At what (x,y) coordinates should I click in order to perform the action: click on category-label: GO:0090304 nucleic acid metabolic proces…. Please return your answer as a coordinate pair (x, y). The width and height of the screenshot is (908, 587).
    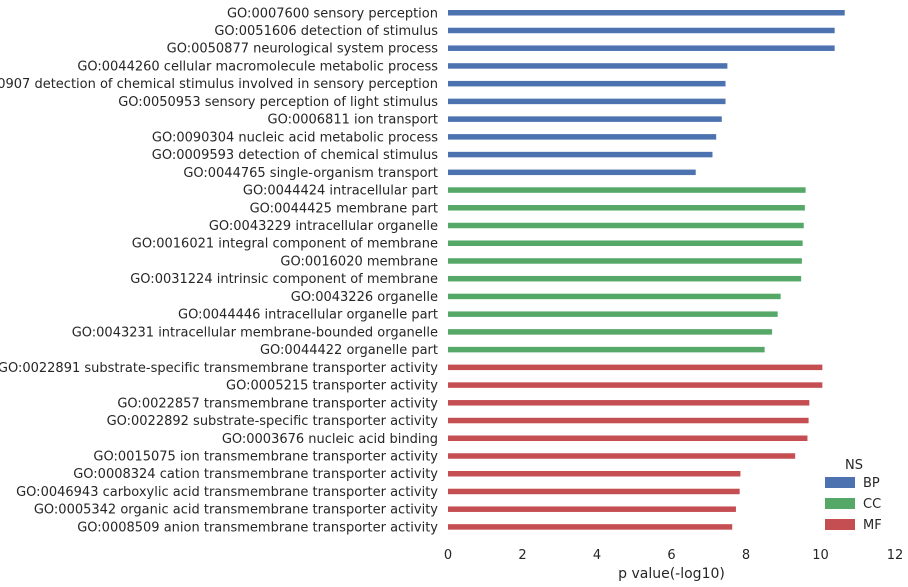
    Looking at the image, I should click on (295, 137).